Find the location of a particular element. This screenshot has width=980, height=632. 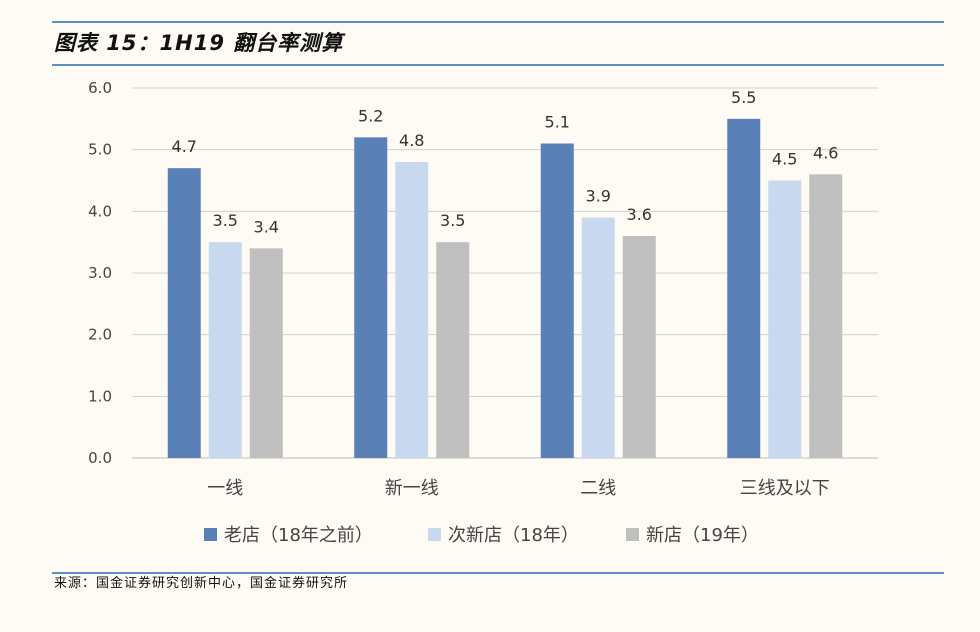

y-tick-label: 6.0 is located at coordinates (100, 88).